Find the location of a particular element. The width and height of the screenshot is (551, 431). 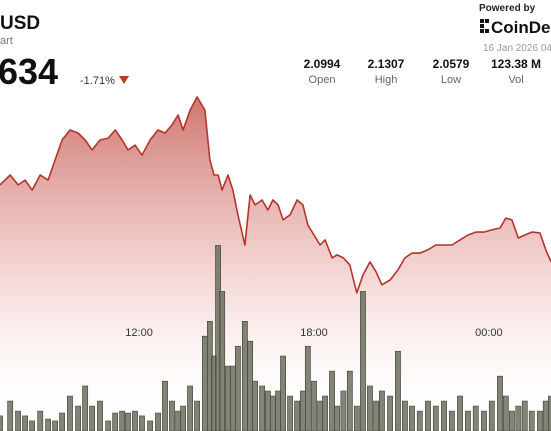

logo-icon is located at coordinates (484, 26).